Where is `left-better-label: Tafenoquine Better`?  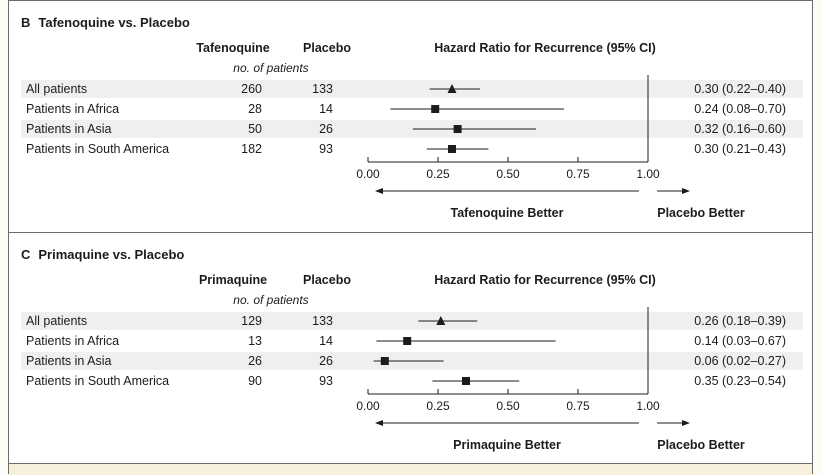 left-better-label: Tafenoquine Better is located at coordinates (507, 213).